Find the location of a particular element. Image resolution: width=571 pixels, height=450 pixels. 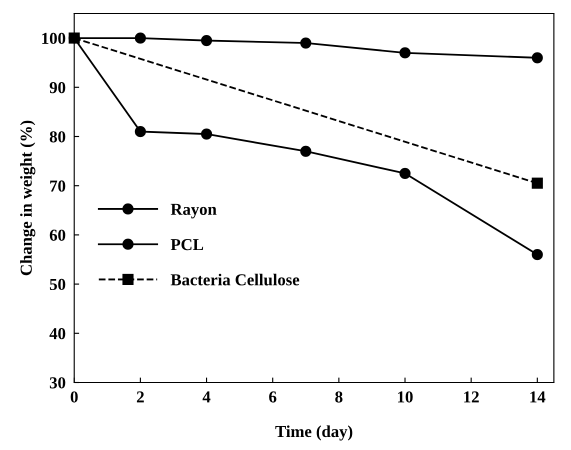

y-axis-title: Change in weight (%) is located at coordinates (28, 198).